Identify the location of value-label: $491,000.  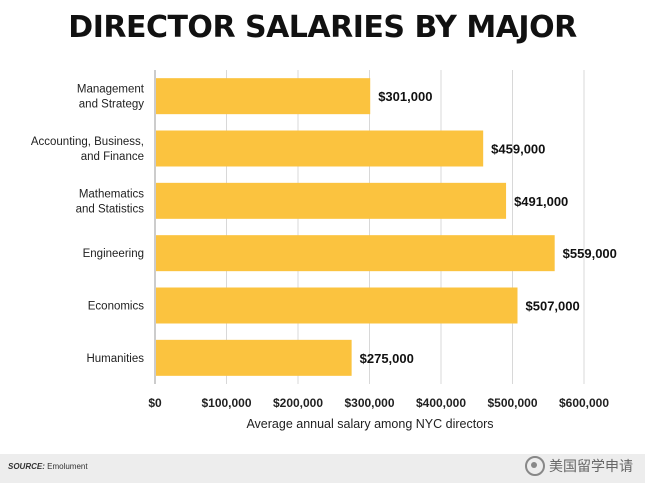
(541, 201).